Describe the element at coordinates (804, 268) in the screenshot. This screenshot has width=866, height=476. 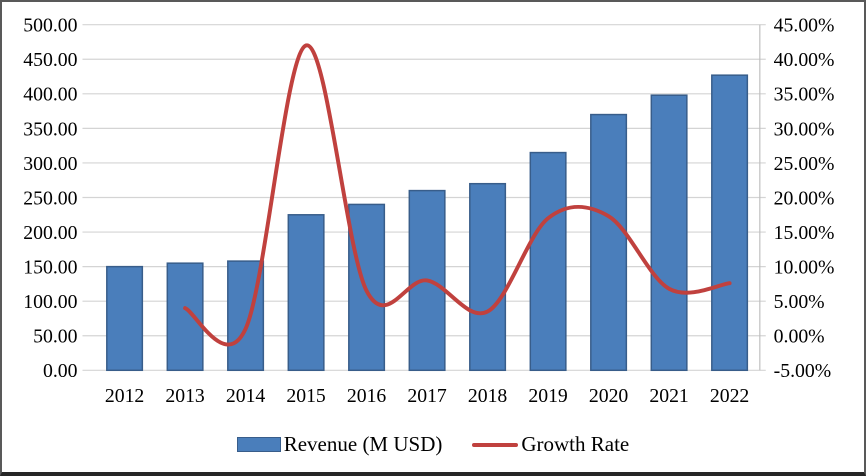
I see `y-axis-label-right: 10.00%` at that location.